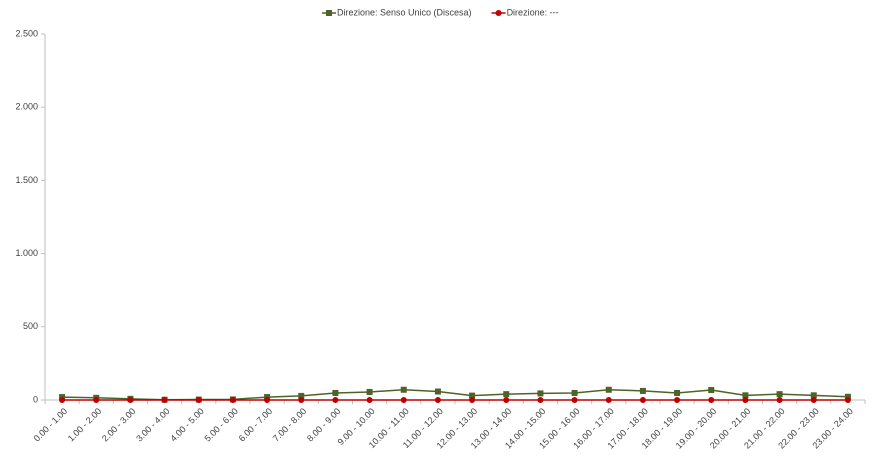 Image resolution: width=881 pixels, height=456 pixels. I want to click on x-tick-label: 7.00 - 8.00, so click(289, 424).